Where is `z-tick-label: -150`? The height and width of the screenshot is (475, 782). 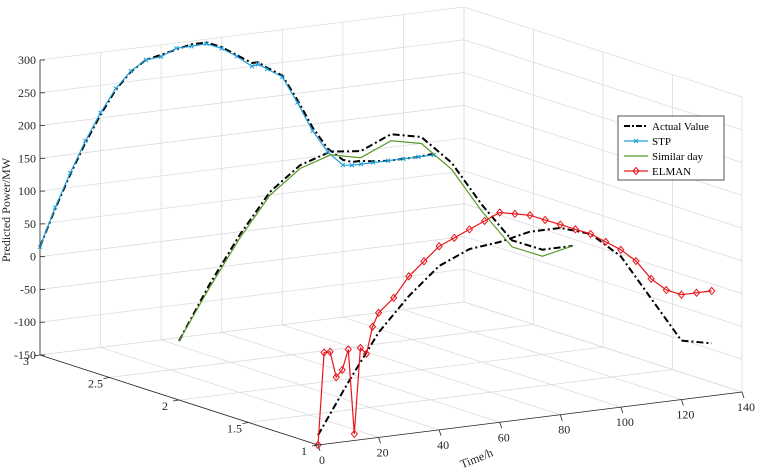 z-tick-label: -150 is located at coordinates (25, 355).